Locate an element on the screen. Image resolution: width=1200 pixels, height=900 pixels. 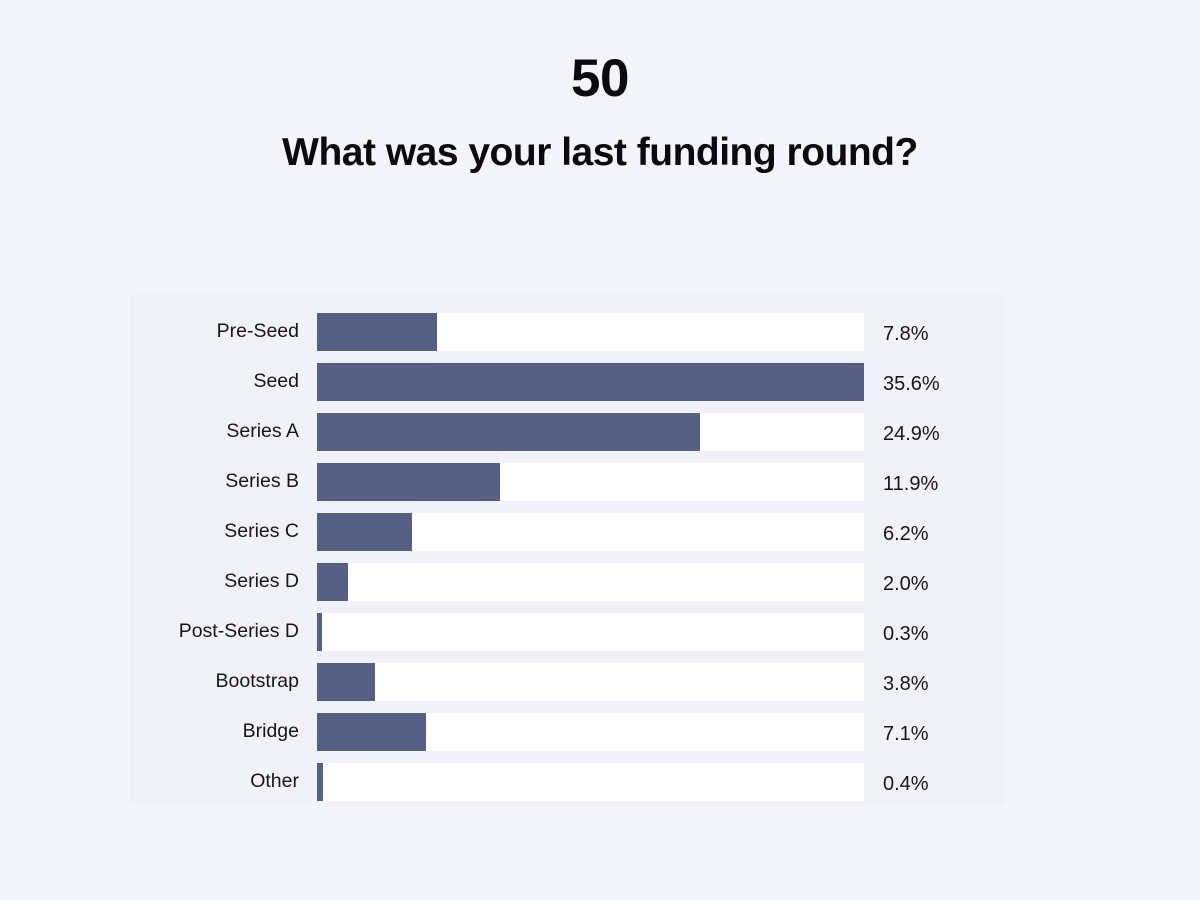
chart-row: Series D 2.0% is located at coordinates (567, 582).